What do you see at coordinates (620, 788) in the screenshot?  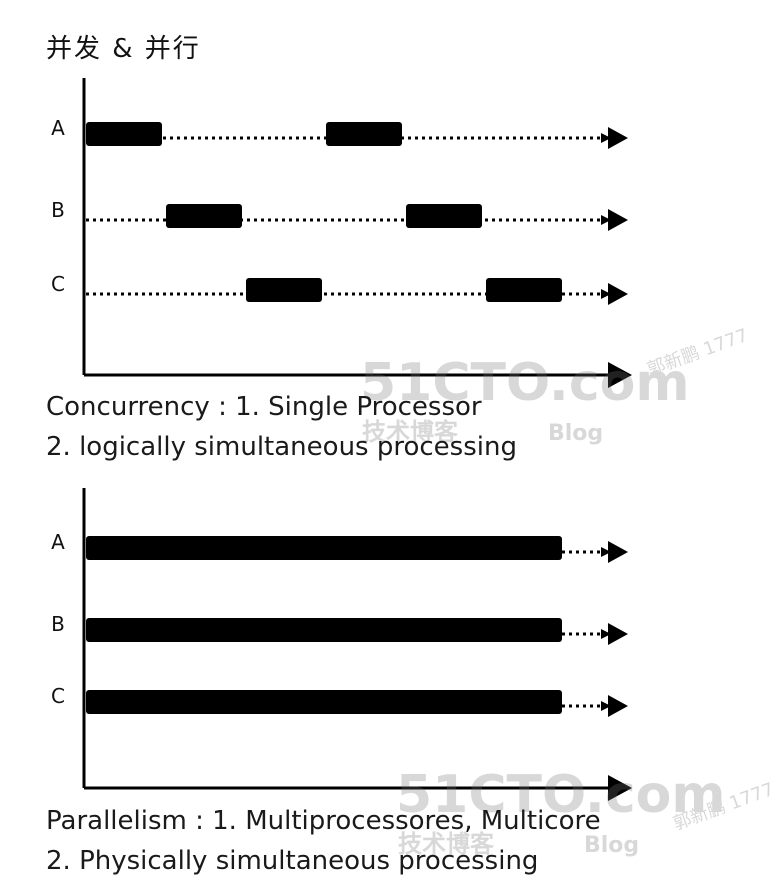 I see `parallelism-x-axis-arrow` at bounding box center [620, 788].